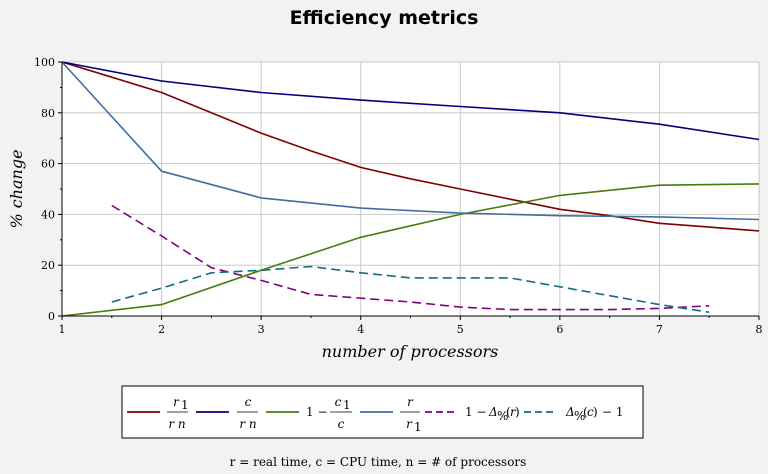  I want to click on y-tick-label: 40, so click(48, 214).